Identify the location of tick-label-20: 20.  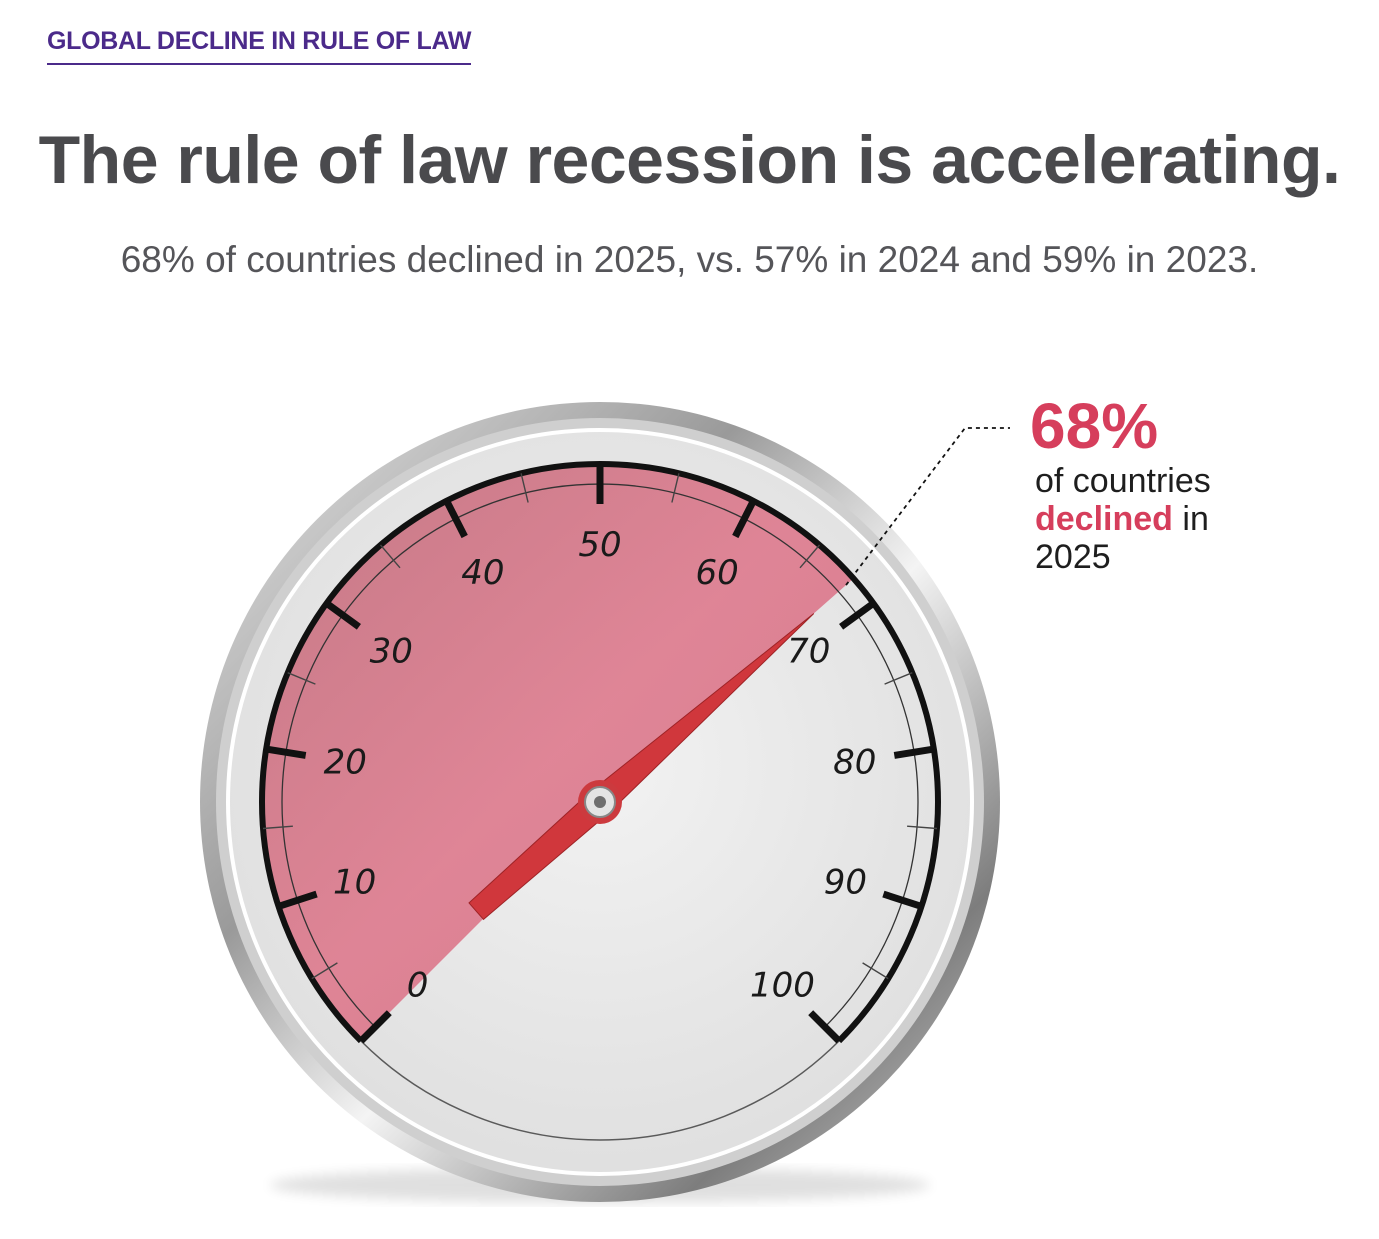
(345, 763).